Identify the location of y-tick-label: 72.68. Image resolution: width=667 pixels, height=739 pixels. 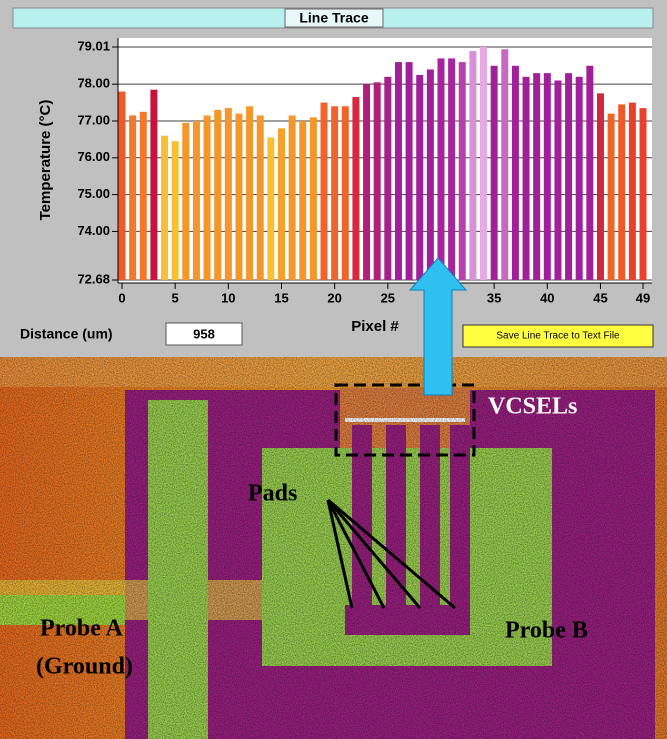
(93, 278).